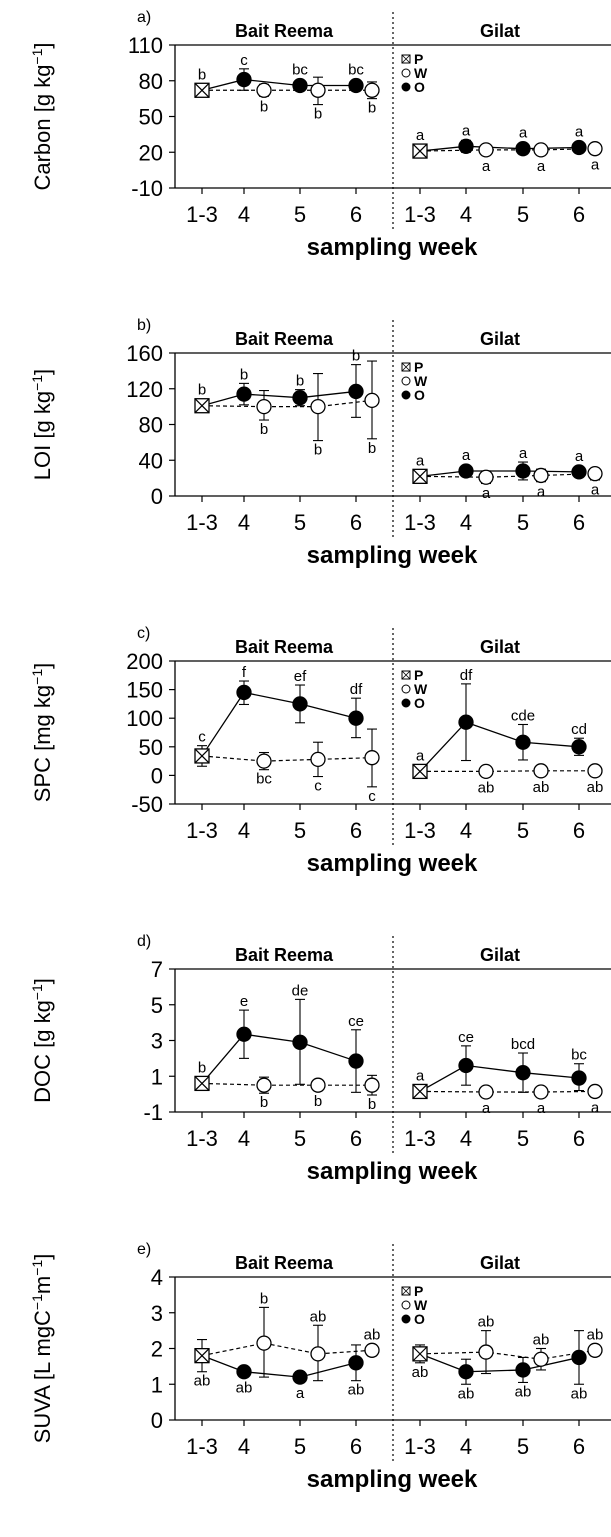 The image size is (611, 1537). I want to click on y-axis-label: Carbon [g kg−1], so click(42, 116).